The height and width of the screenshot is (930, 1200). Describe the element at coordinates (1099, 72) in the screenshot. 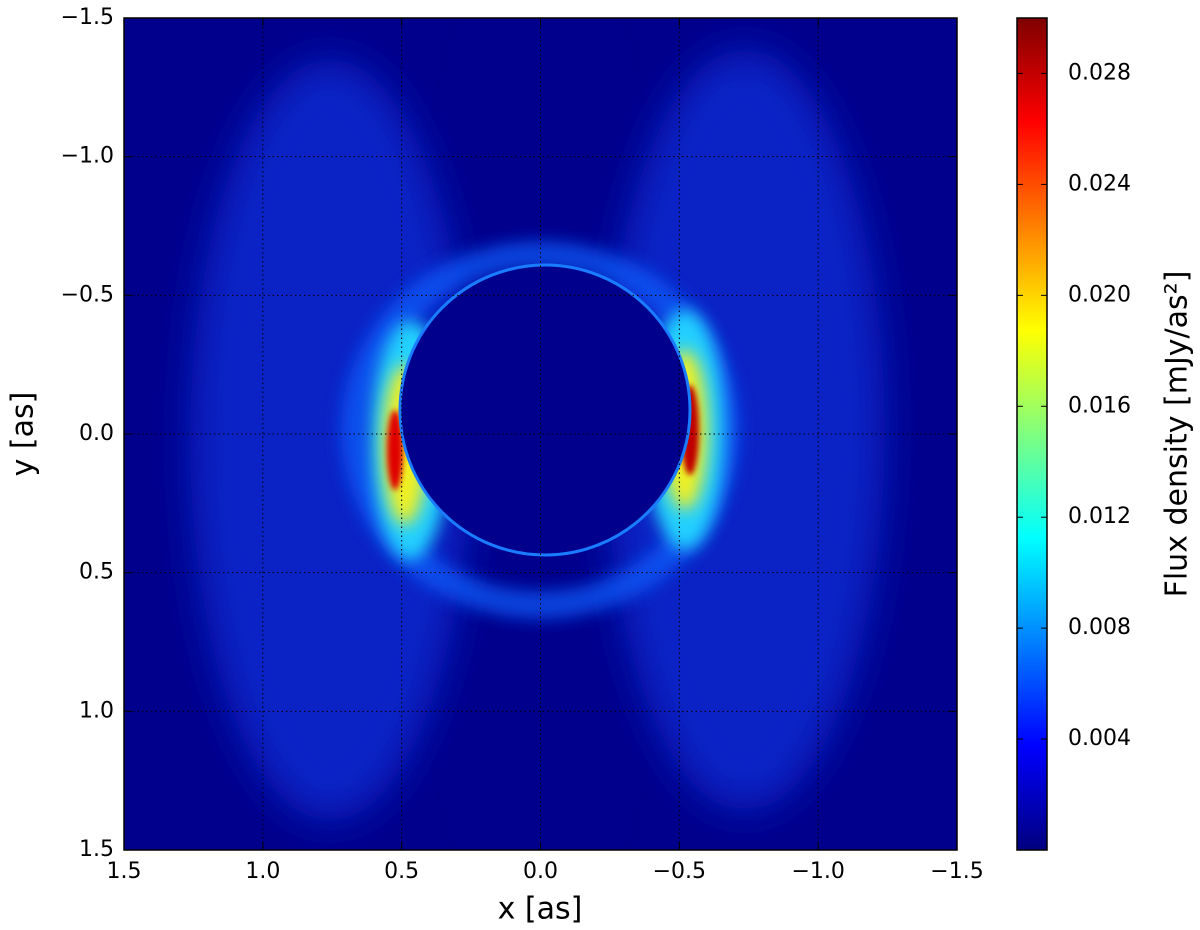

I see `colorbar-tick-label: 0.028` at that location.